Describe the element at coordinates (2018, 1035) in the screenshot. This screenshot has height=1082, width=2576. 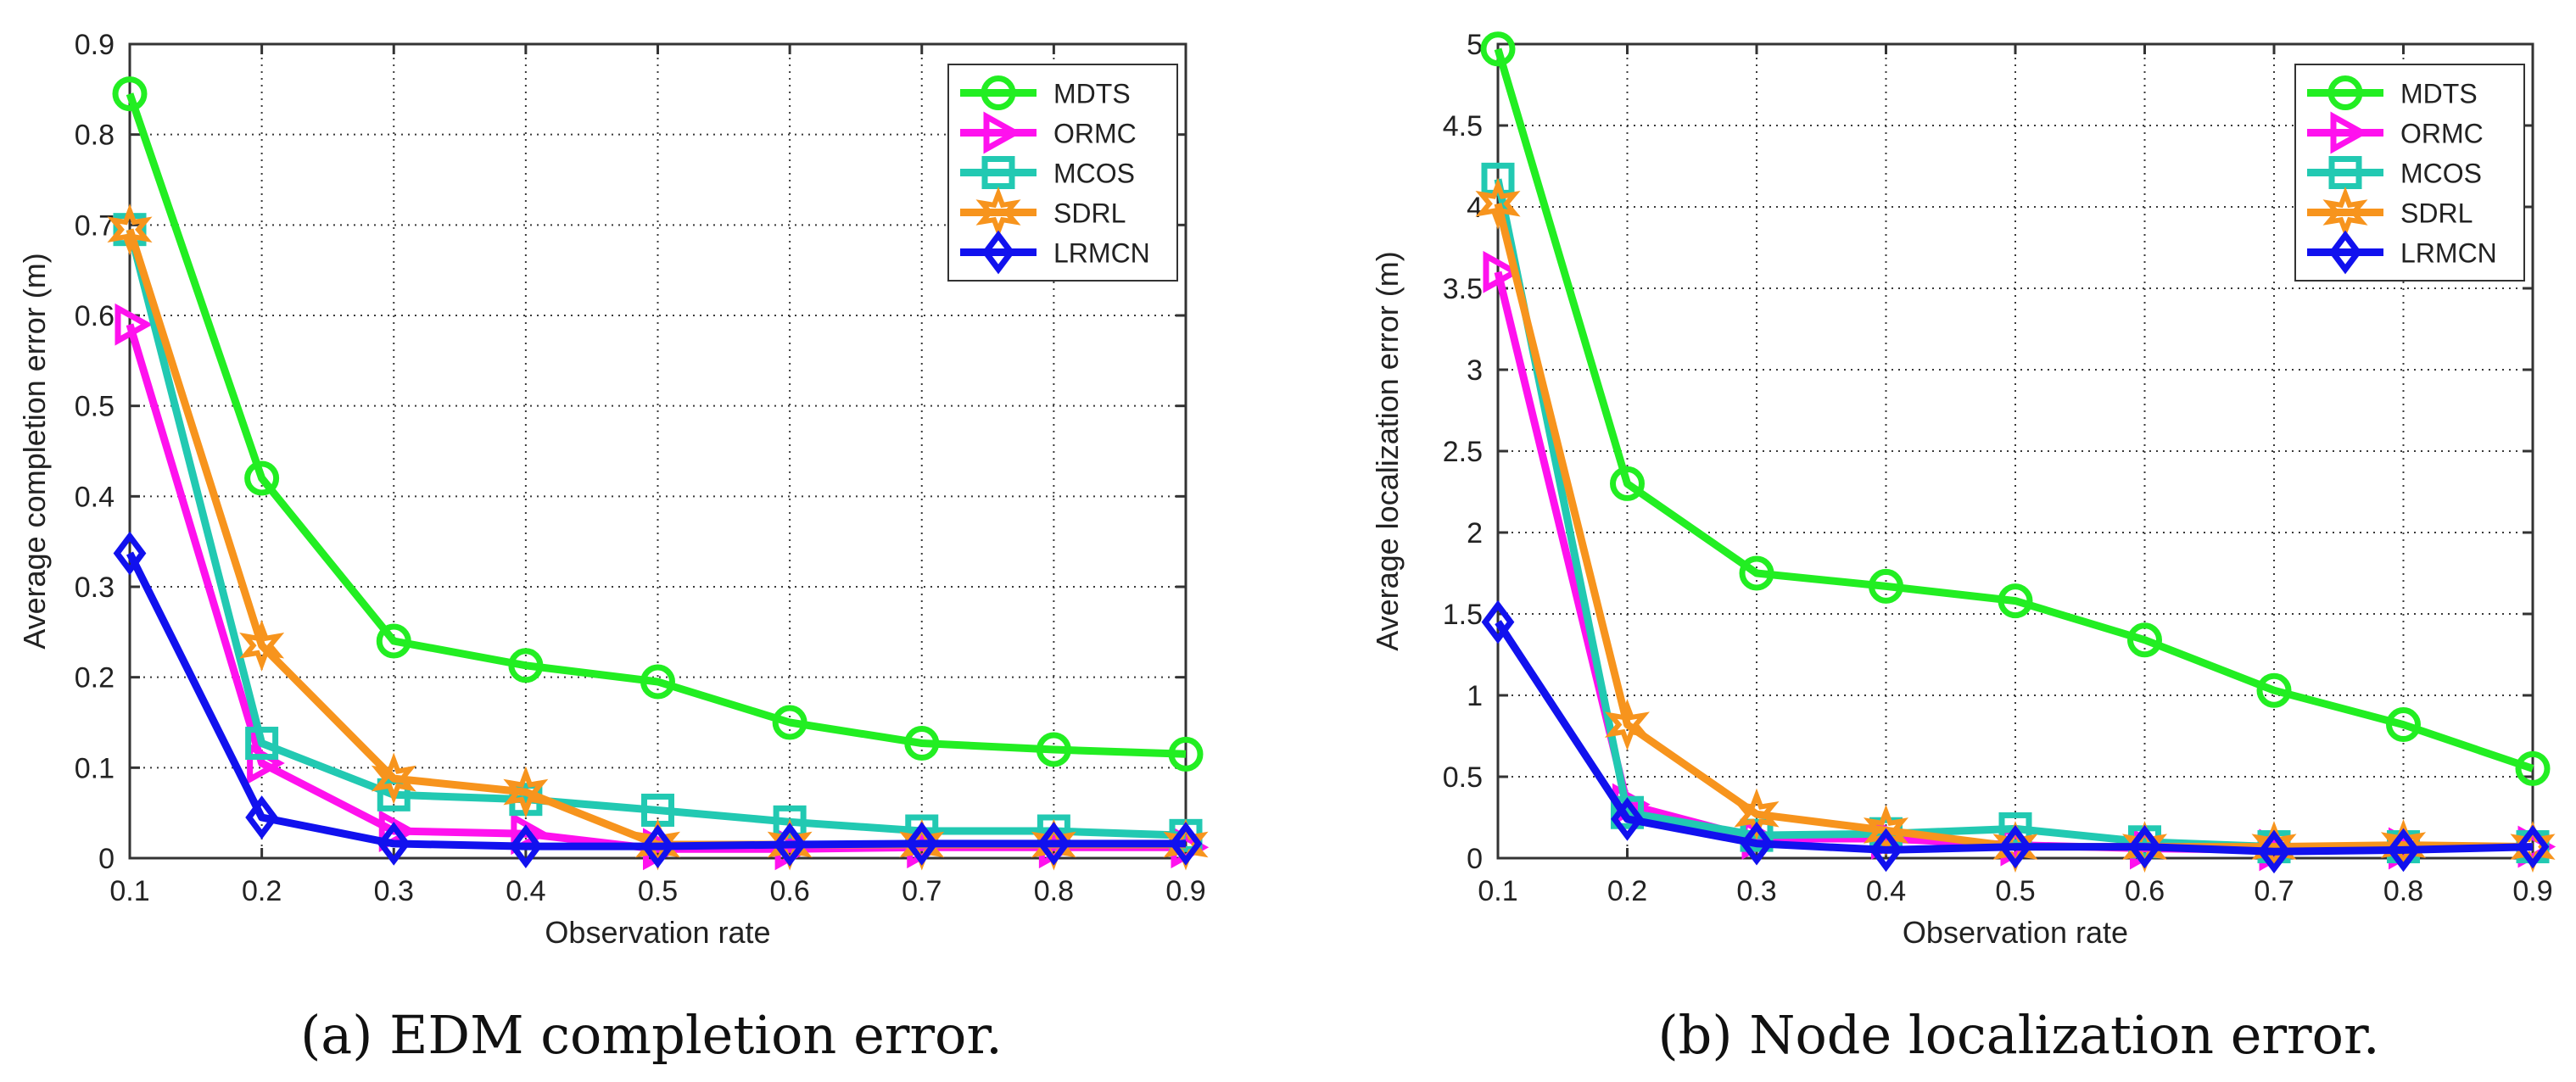
I see `chart-b-caption: (b) Node localization error.` at that location.